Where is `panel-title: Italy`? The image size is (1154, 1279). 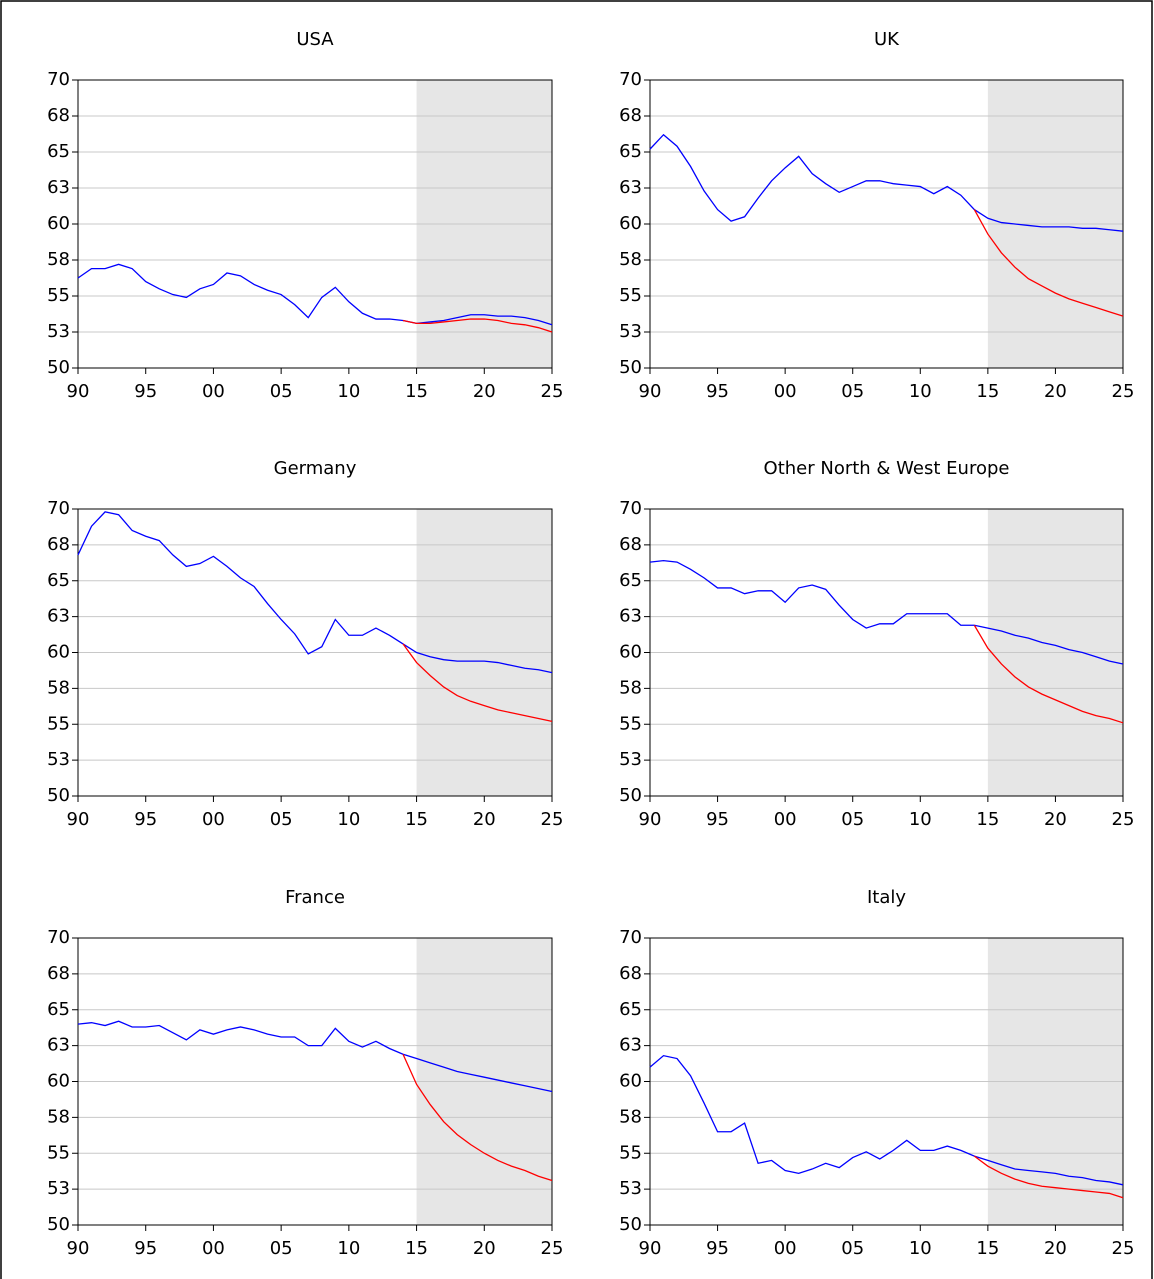
panel-title: Italy is located at coordinates (886, 897).